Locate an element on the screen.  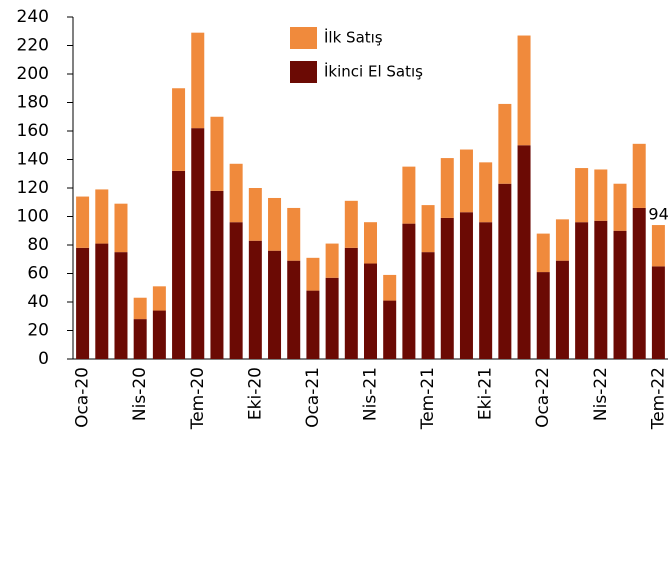
x-tick-label: Tem-22 is located at coordinates (658, 398).